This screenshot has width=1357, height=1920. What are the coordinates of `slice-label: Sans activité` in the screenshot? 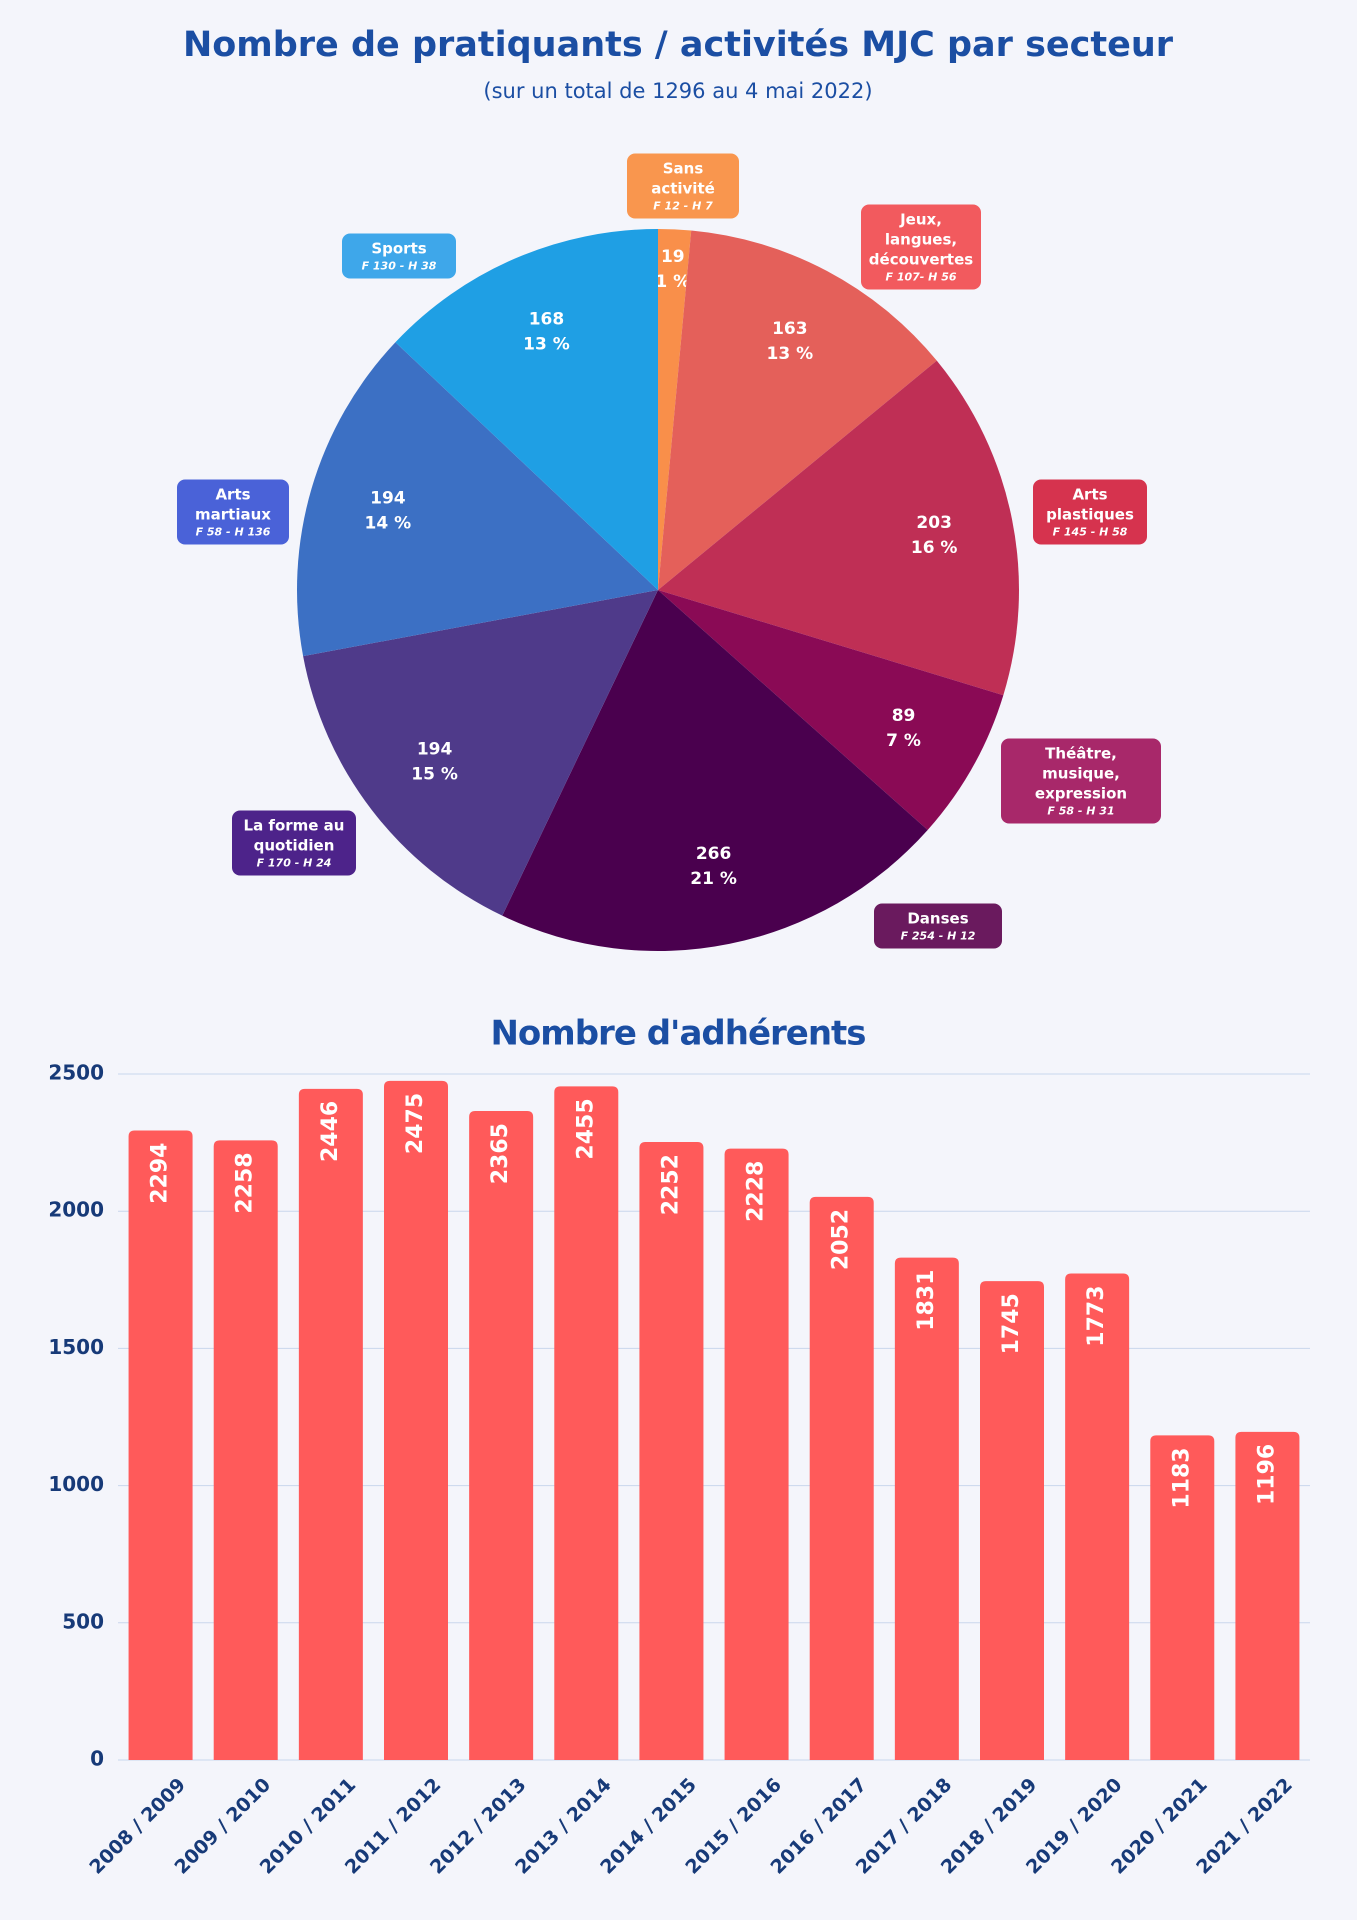 It's located at (683, 178).